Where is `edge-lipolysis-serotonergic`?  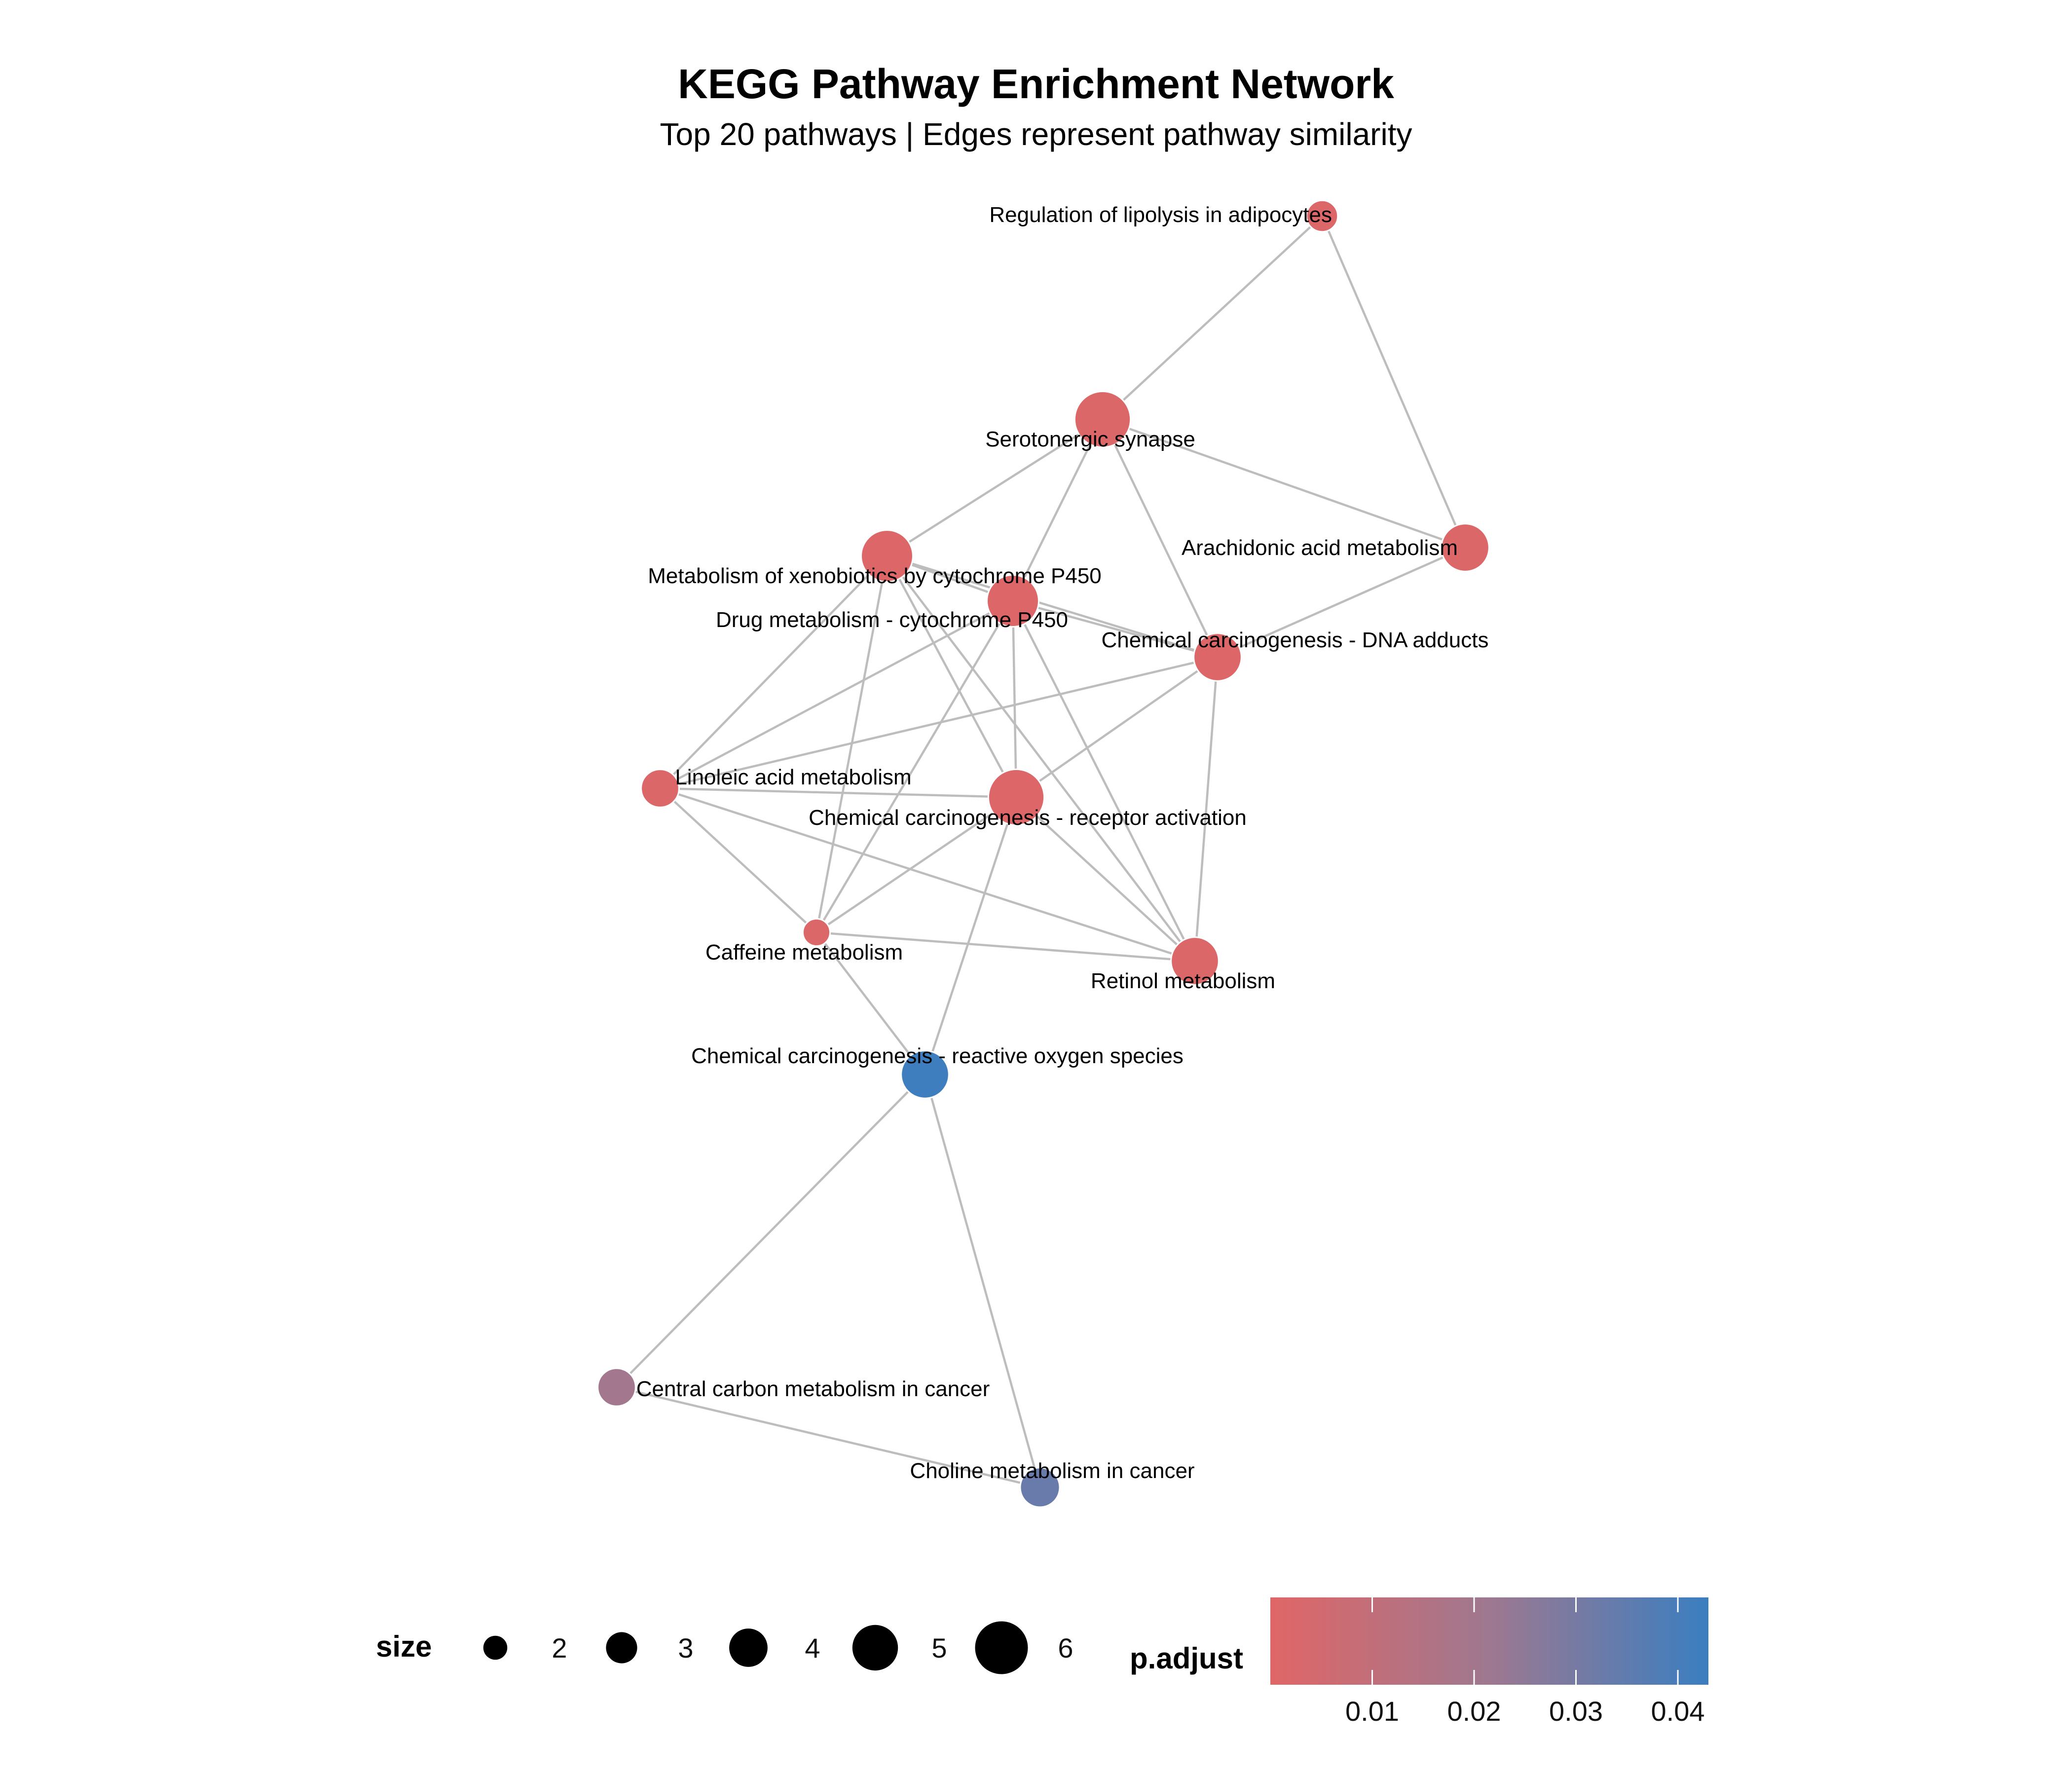
edge-lipolysis-serotonergic is located at coordinates (1212, 318).